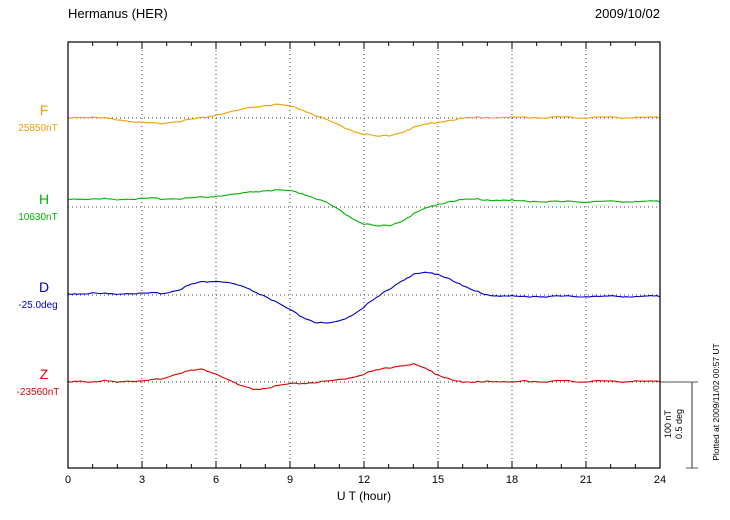  Describe the element at coordinates (44, 110) in the screenshot. I see `series-label-F: F` at that location.